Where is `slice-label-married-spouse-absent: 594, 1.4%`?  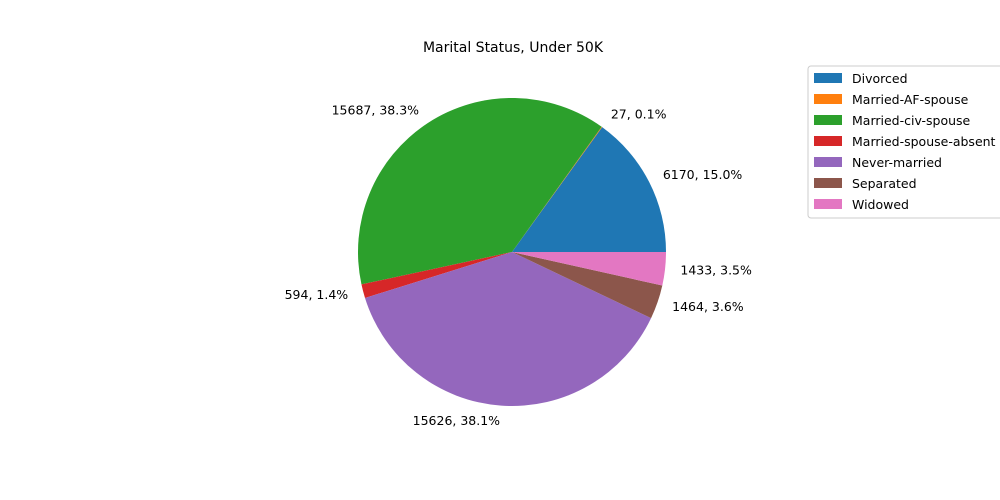 slice-label-married-spouse-absent: 594, 1.4% is located at coordinates (317, 294).